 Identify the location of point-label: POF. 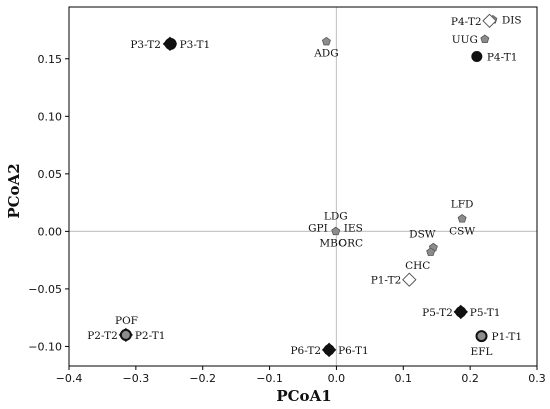
(126, 321).